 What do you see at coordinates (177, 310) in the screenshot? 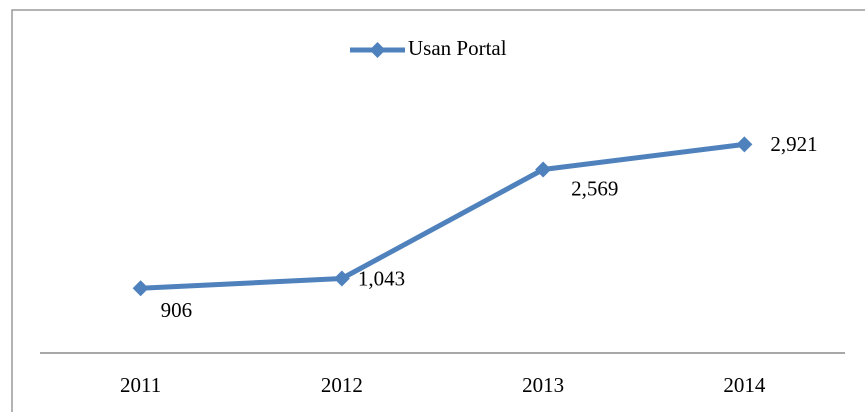
I see `data-label: 906` at bounding box center [177, 310].